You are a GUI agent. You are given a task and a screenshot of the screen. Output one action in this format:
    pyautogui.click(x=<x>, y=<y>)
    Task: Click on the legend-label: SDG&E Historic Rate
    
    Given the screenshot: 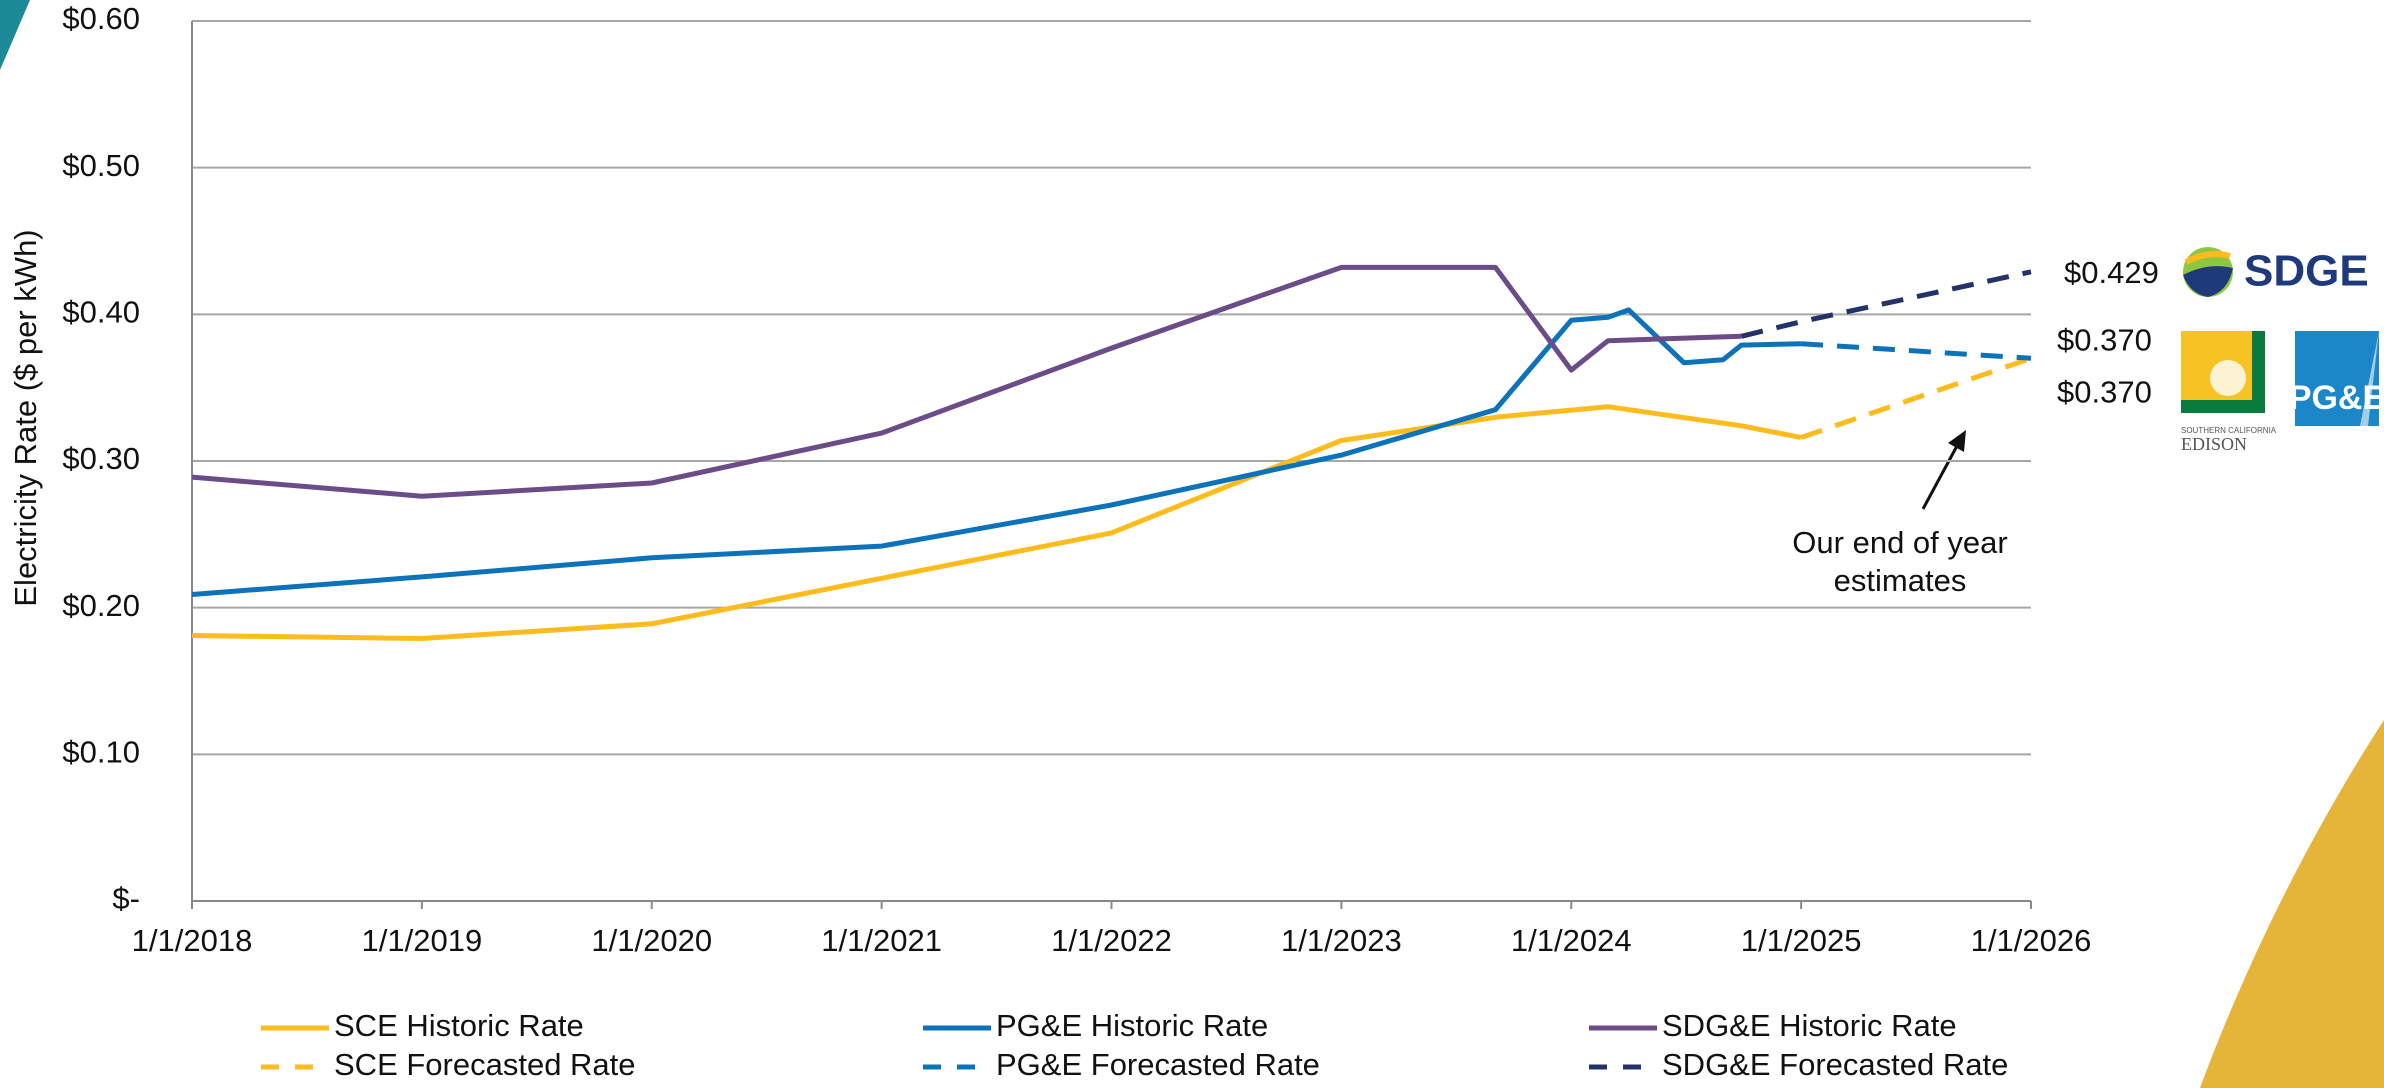 What is the action you would take?
    pyautogui.click(x=1809, y=1025)
    